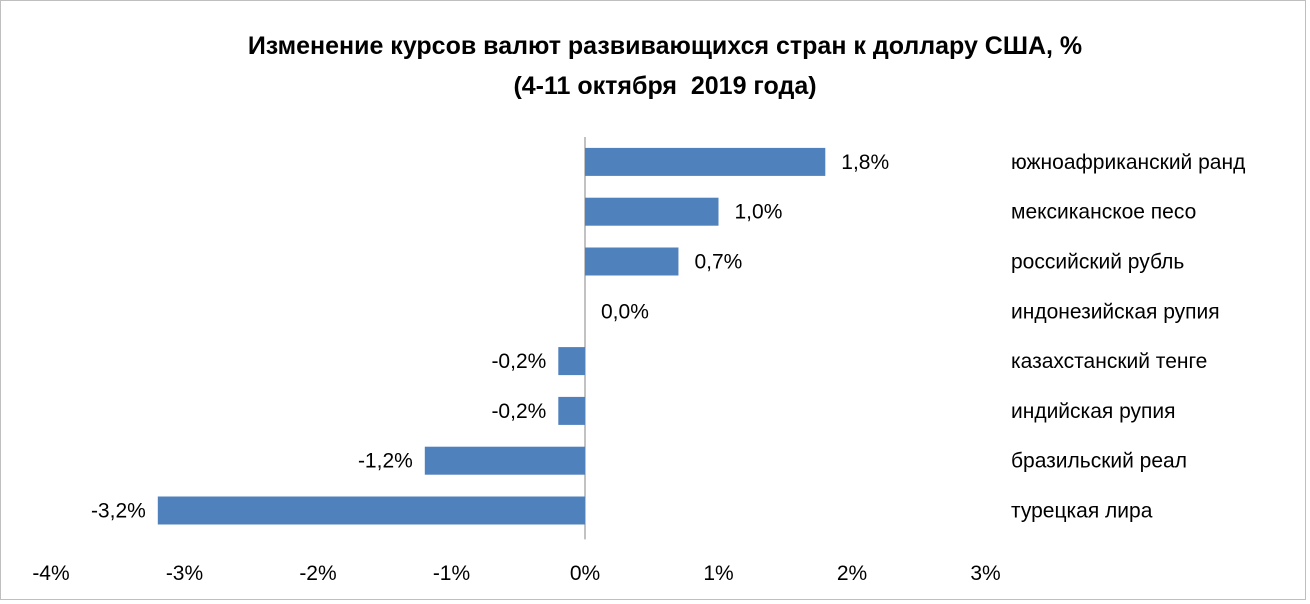 The height and width of the screenshot is (604, 1310). Describe the element at coordinates (451, 573) in the screenshot. I see `x-tick-label: -1%` at that location.